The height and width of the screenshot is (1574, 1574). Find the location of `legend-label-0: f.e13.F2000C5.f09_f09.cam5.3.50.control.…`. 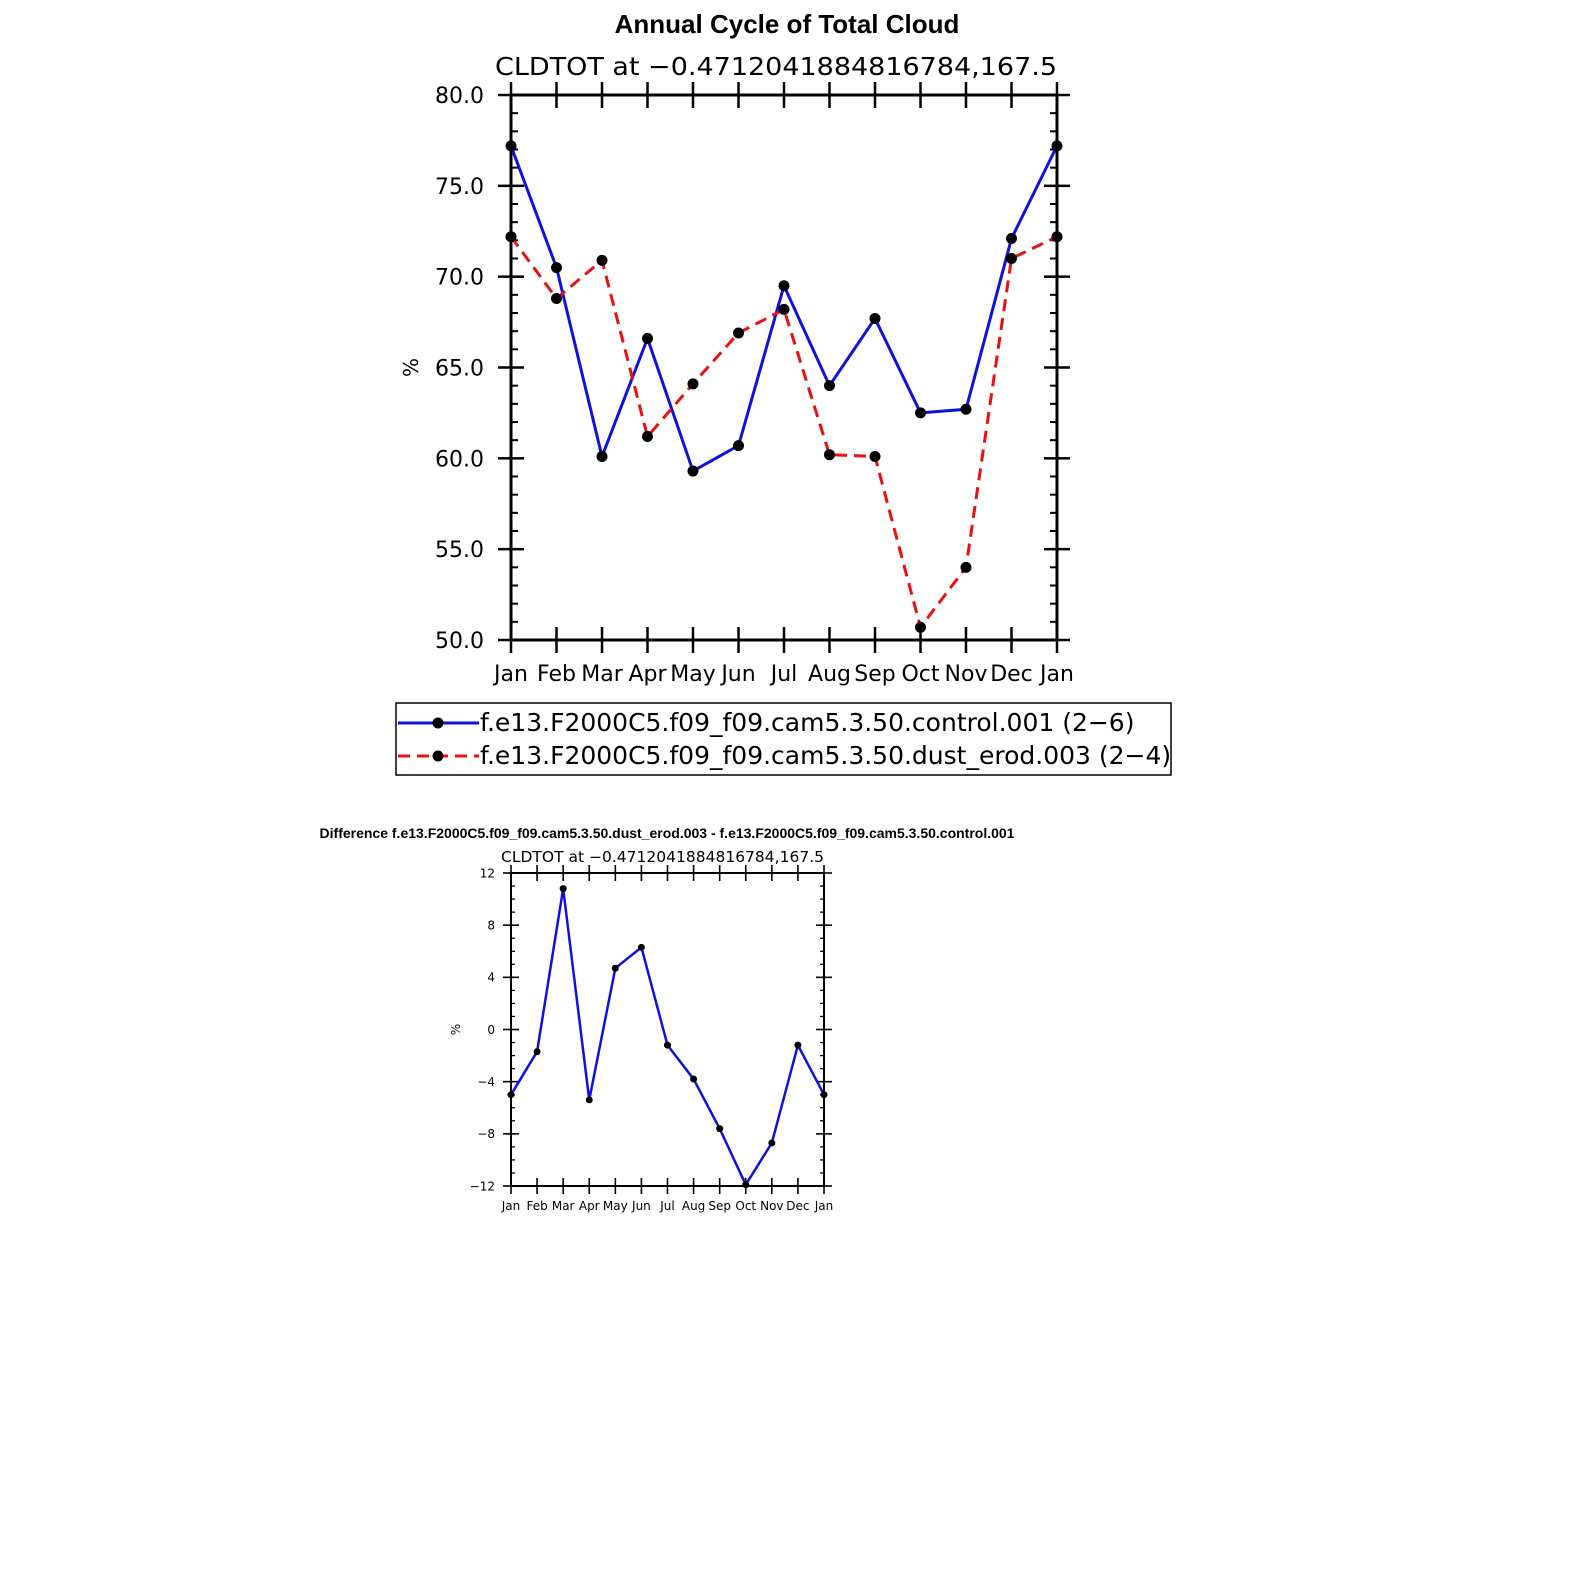

legend-label-0: f.e13.F2000C5.f09_f09.cam5.3.50.control.… is located at coordinates (807, 722).